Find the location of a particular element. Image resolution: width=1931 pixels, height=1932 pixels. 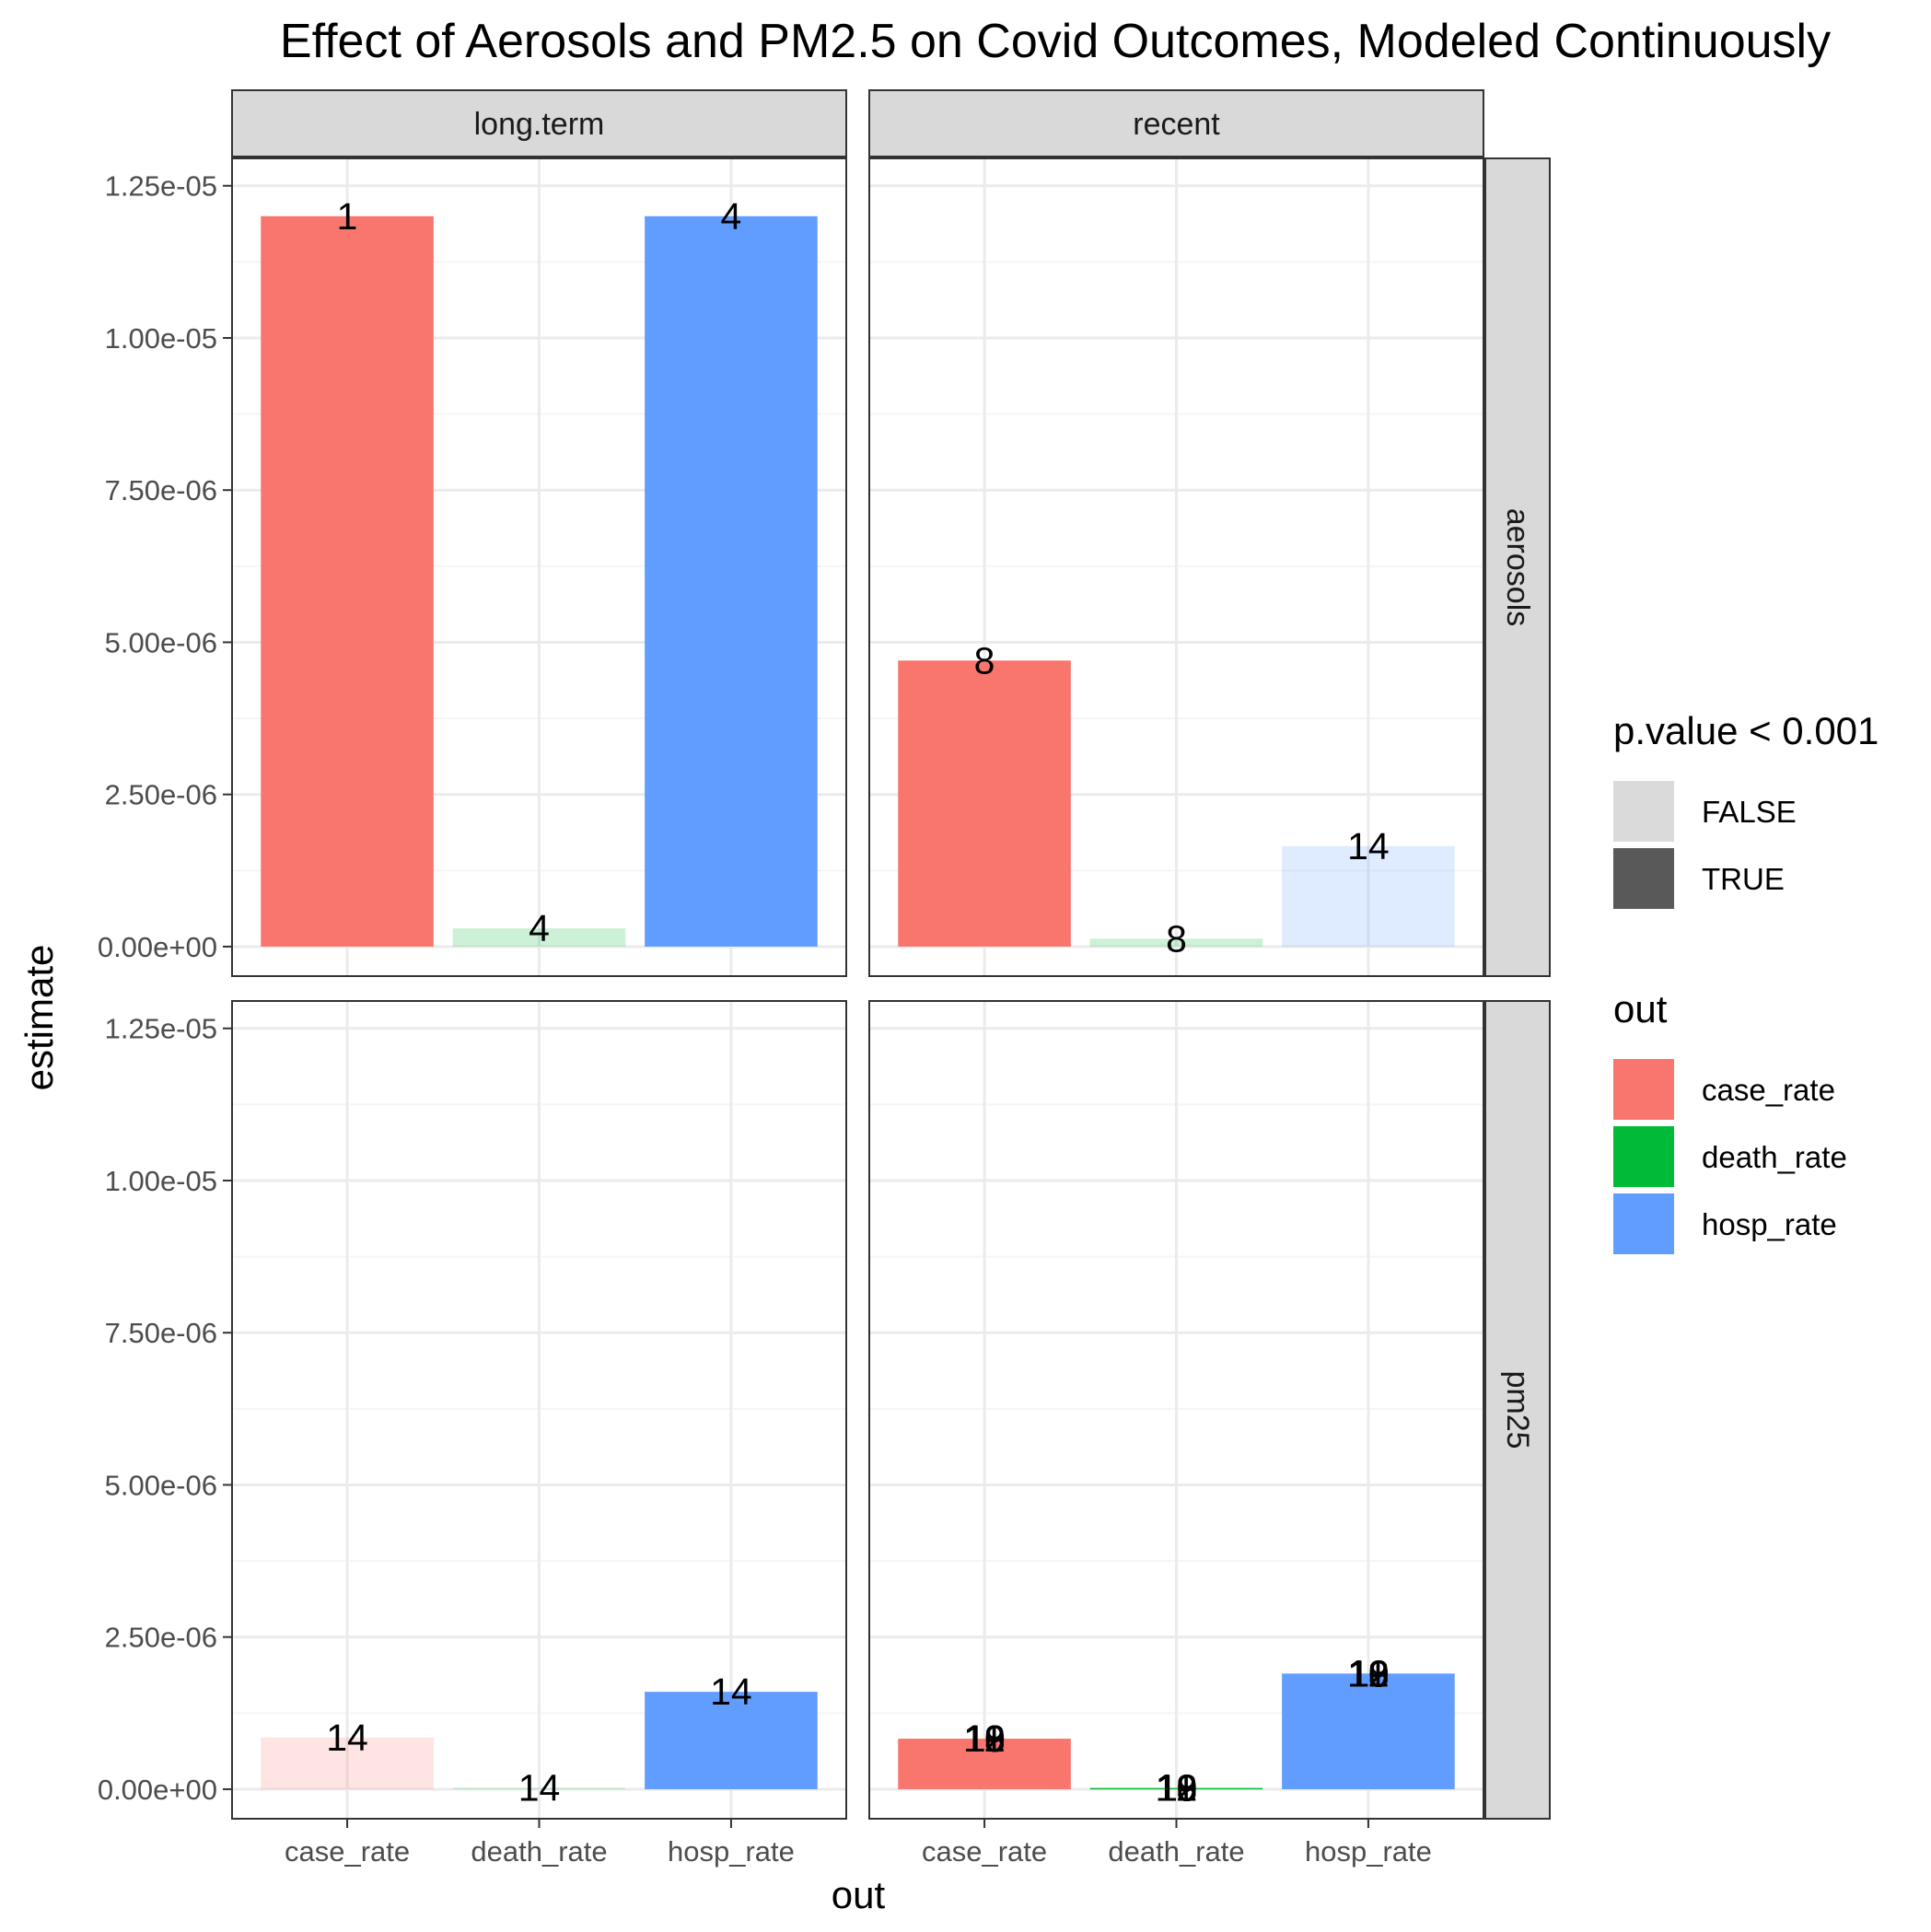

panel-recent-aerosols: 8 8 14 is located at coordinates (1176, 567).